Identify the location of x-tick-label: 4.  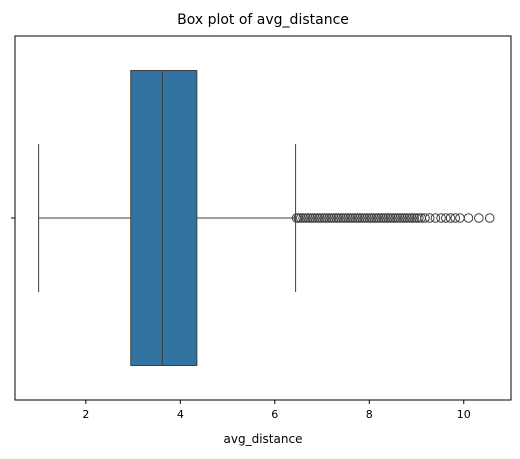
(180, 414).